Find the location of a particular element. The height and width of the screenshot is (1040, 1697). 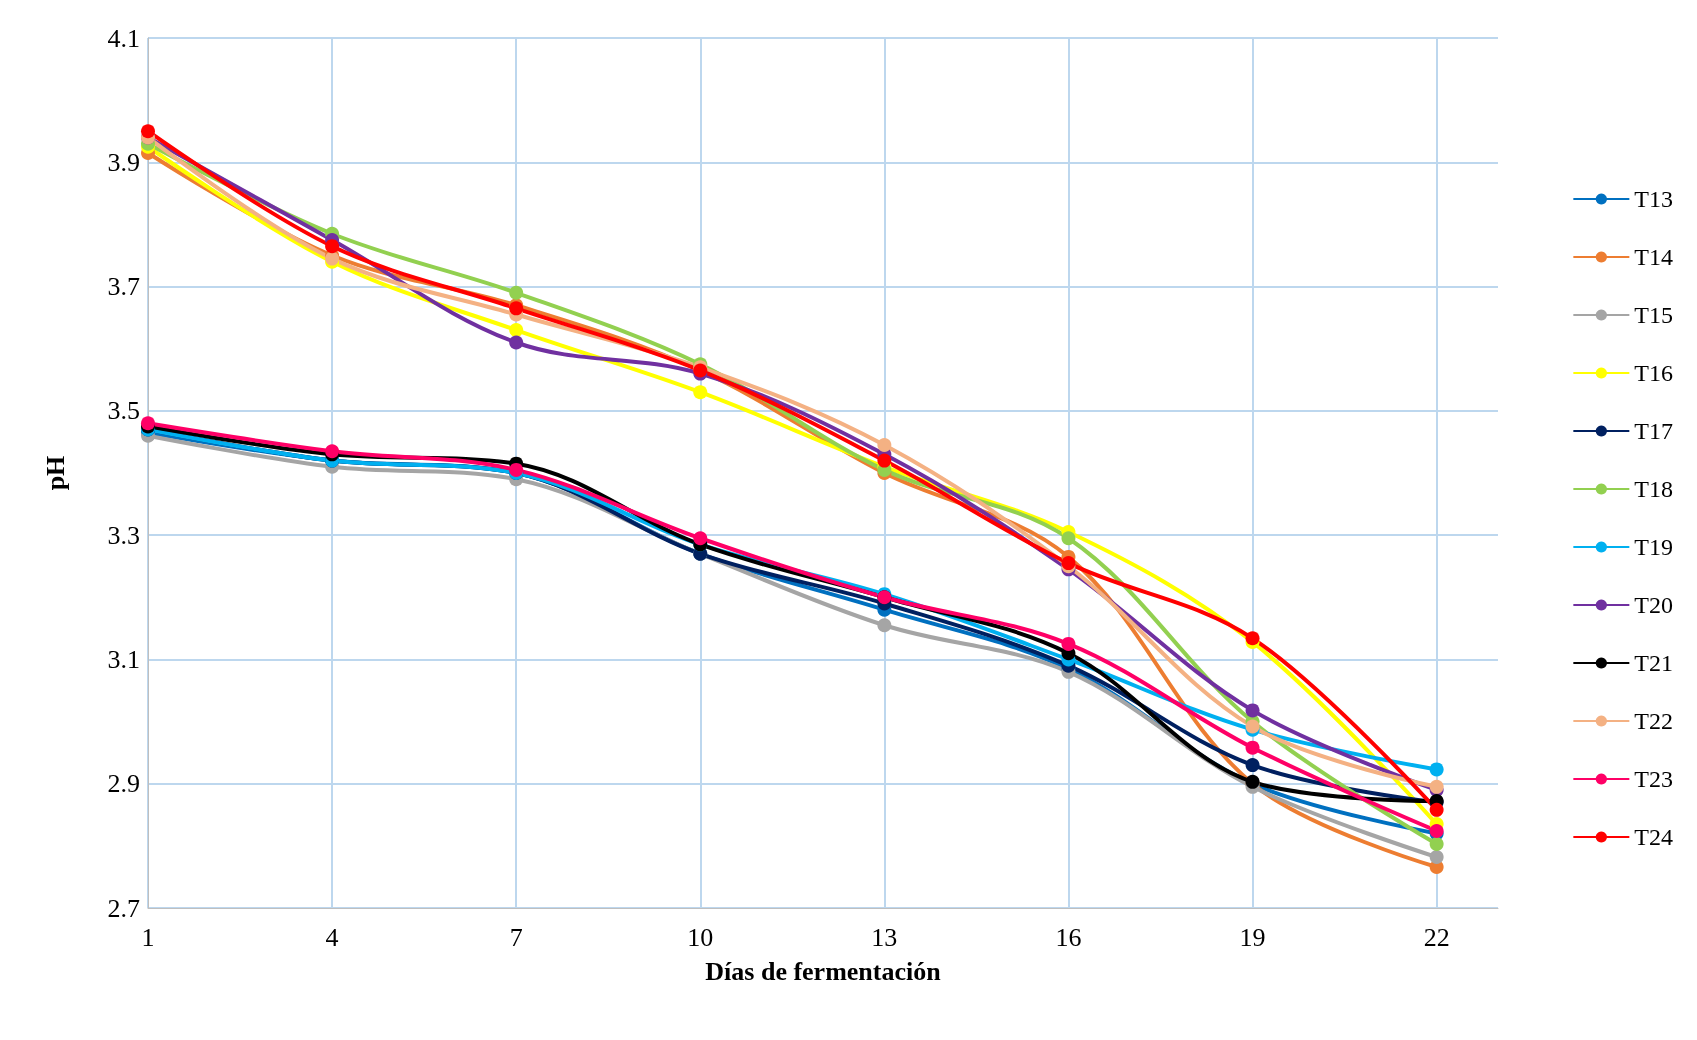

x-tick-label: 10 is located at coordinates (700, 937).